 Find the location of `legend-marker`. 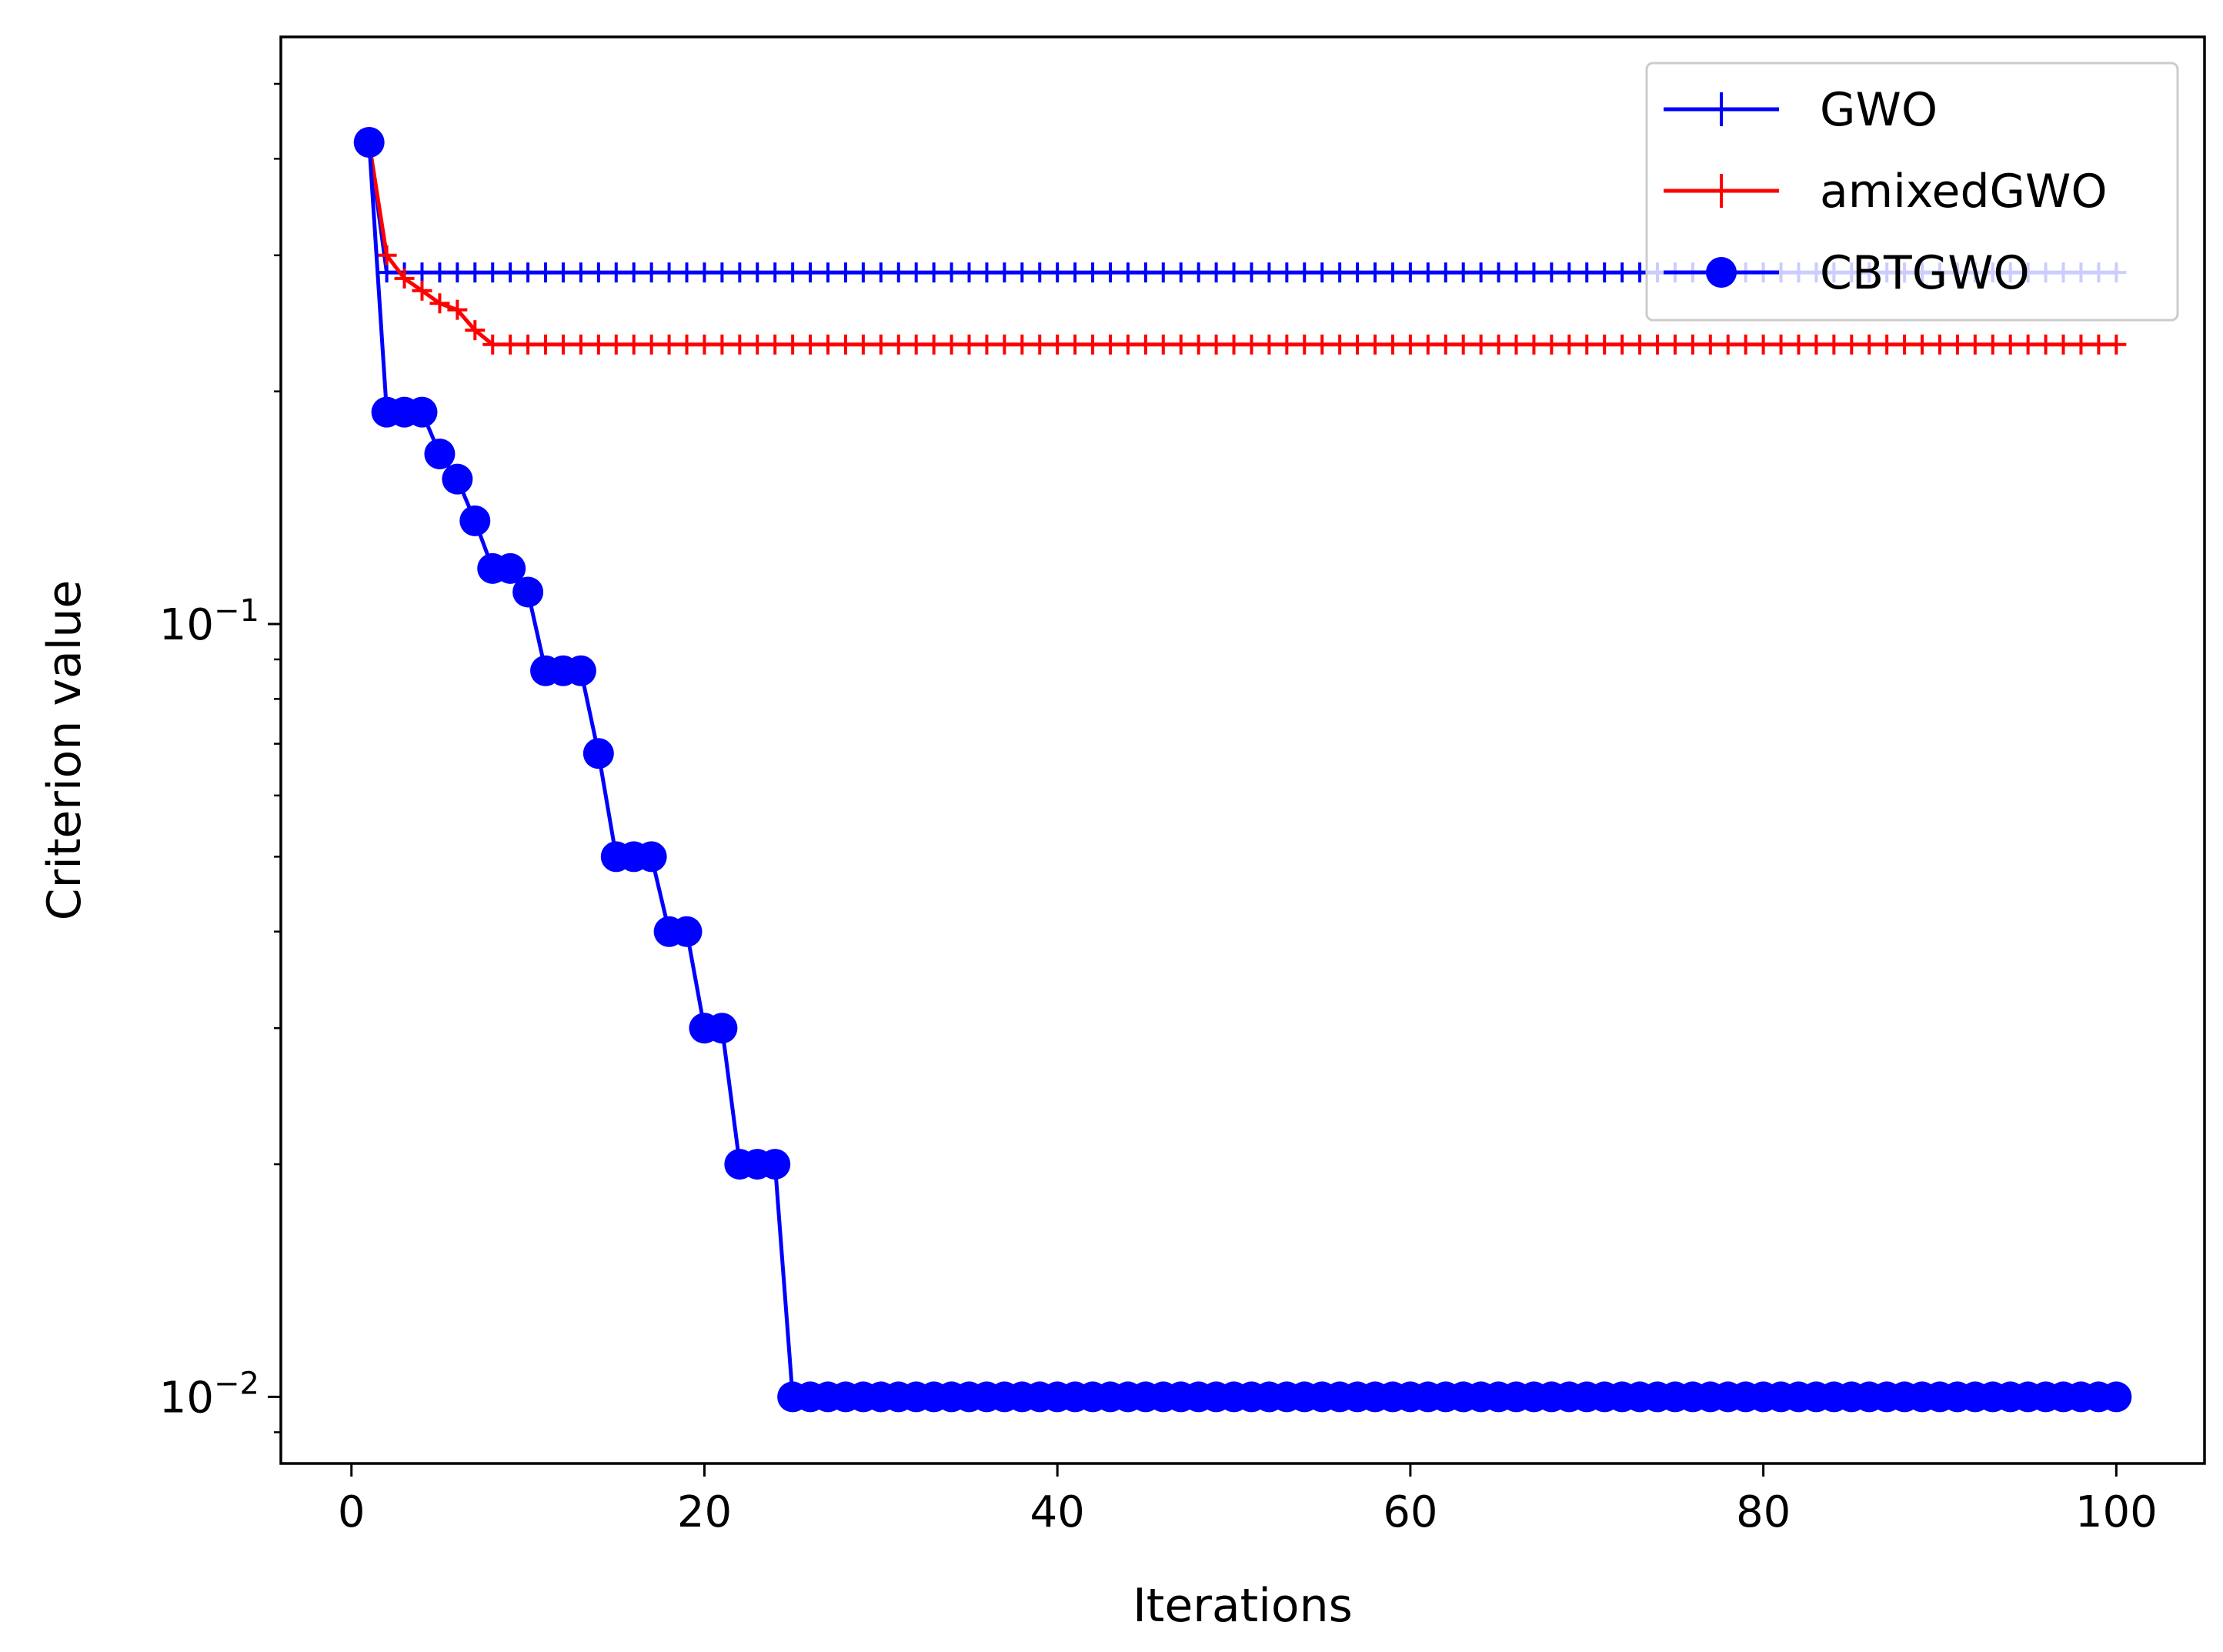

legend-marker is located at coordinates (1721, 191).